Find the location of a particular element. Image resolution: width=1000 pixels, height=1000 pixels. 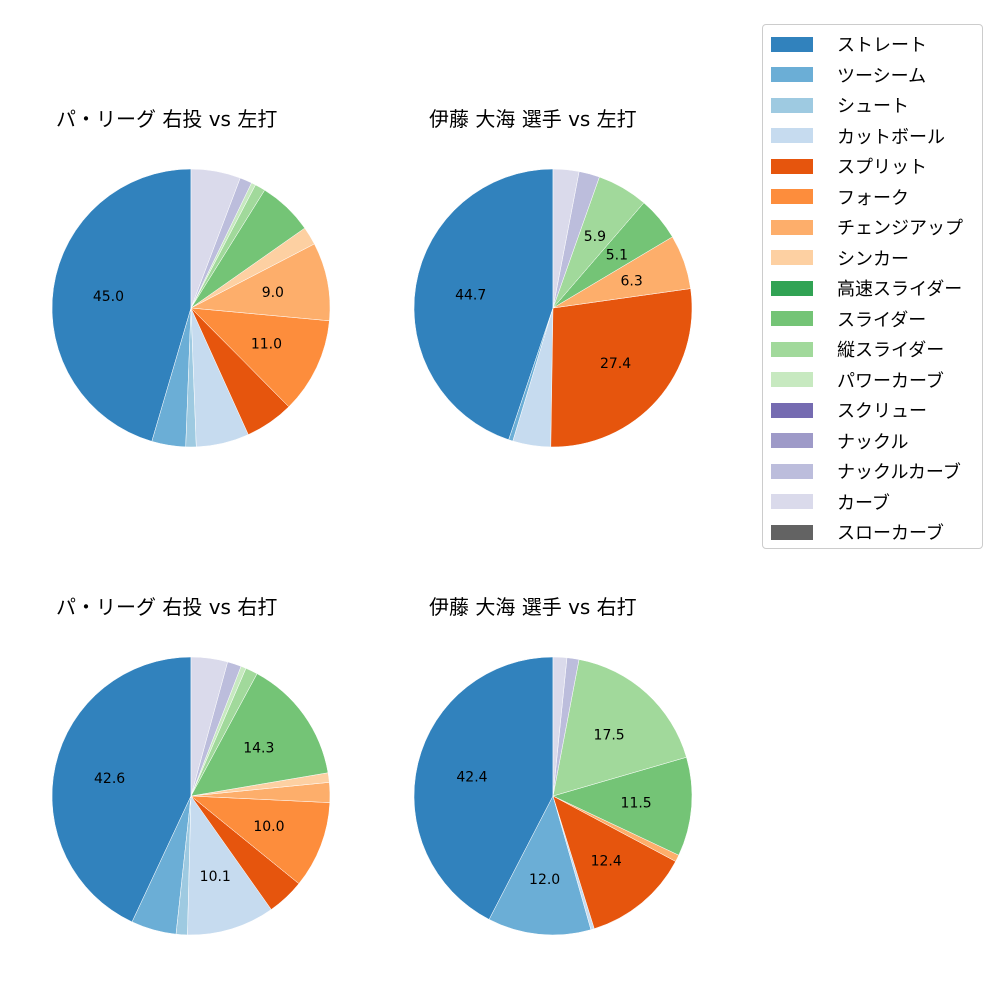

legend-label: パワーカーブ is located at coordinates (890, 381).